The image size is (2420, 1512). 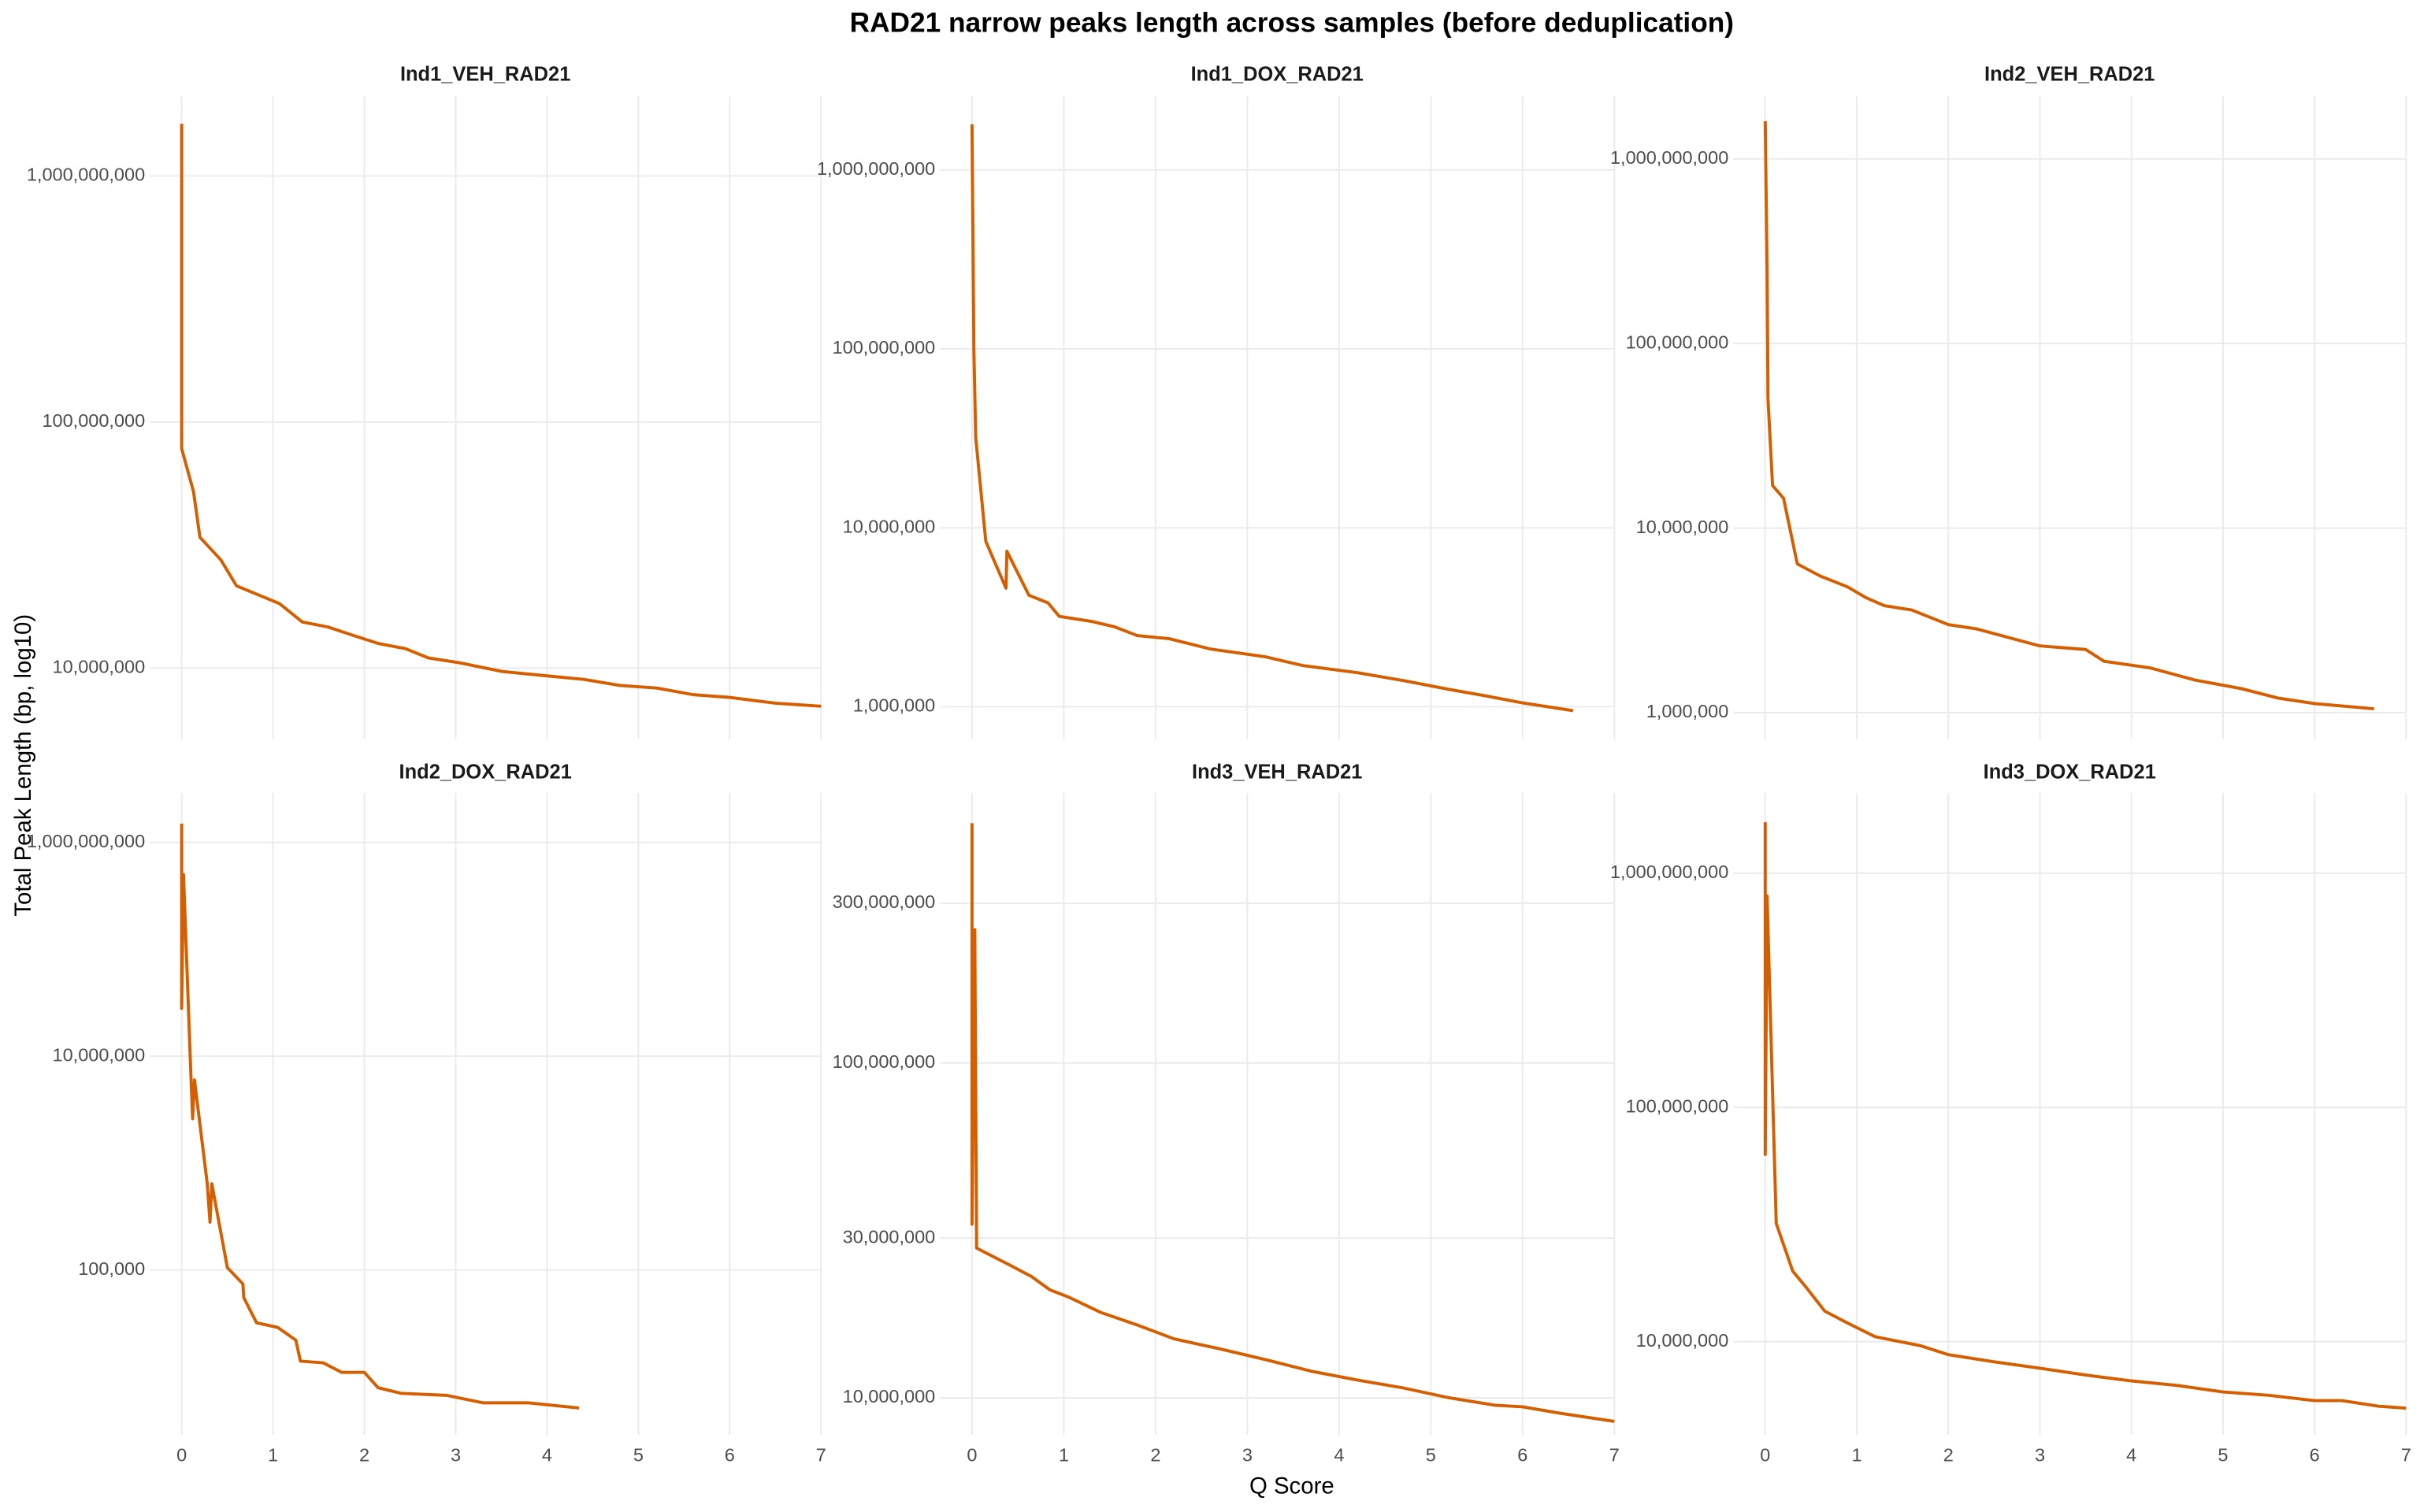 I want to click on panel-title: Ind1_DOX_RAD21, so click(x=1277, y=75).